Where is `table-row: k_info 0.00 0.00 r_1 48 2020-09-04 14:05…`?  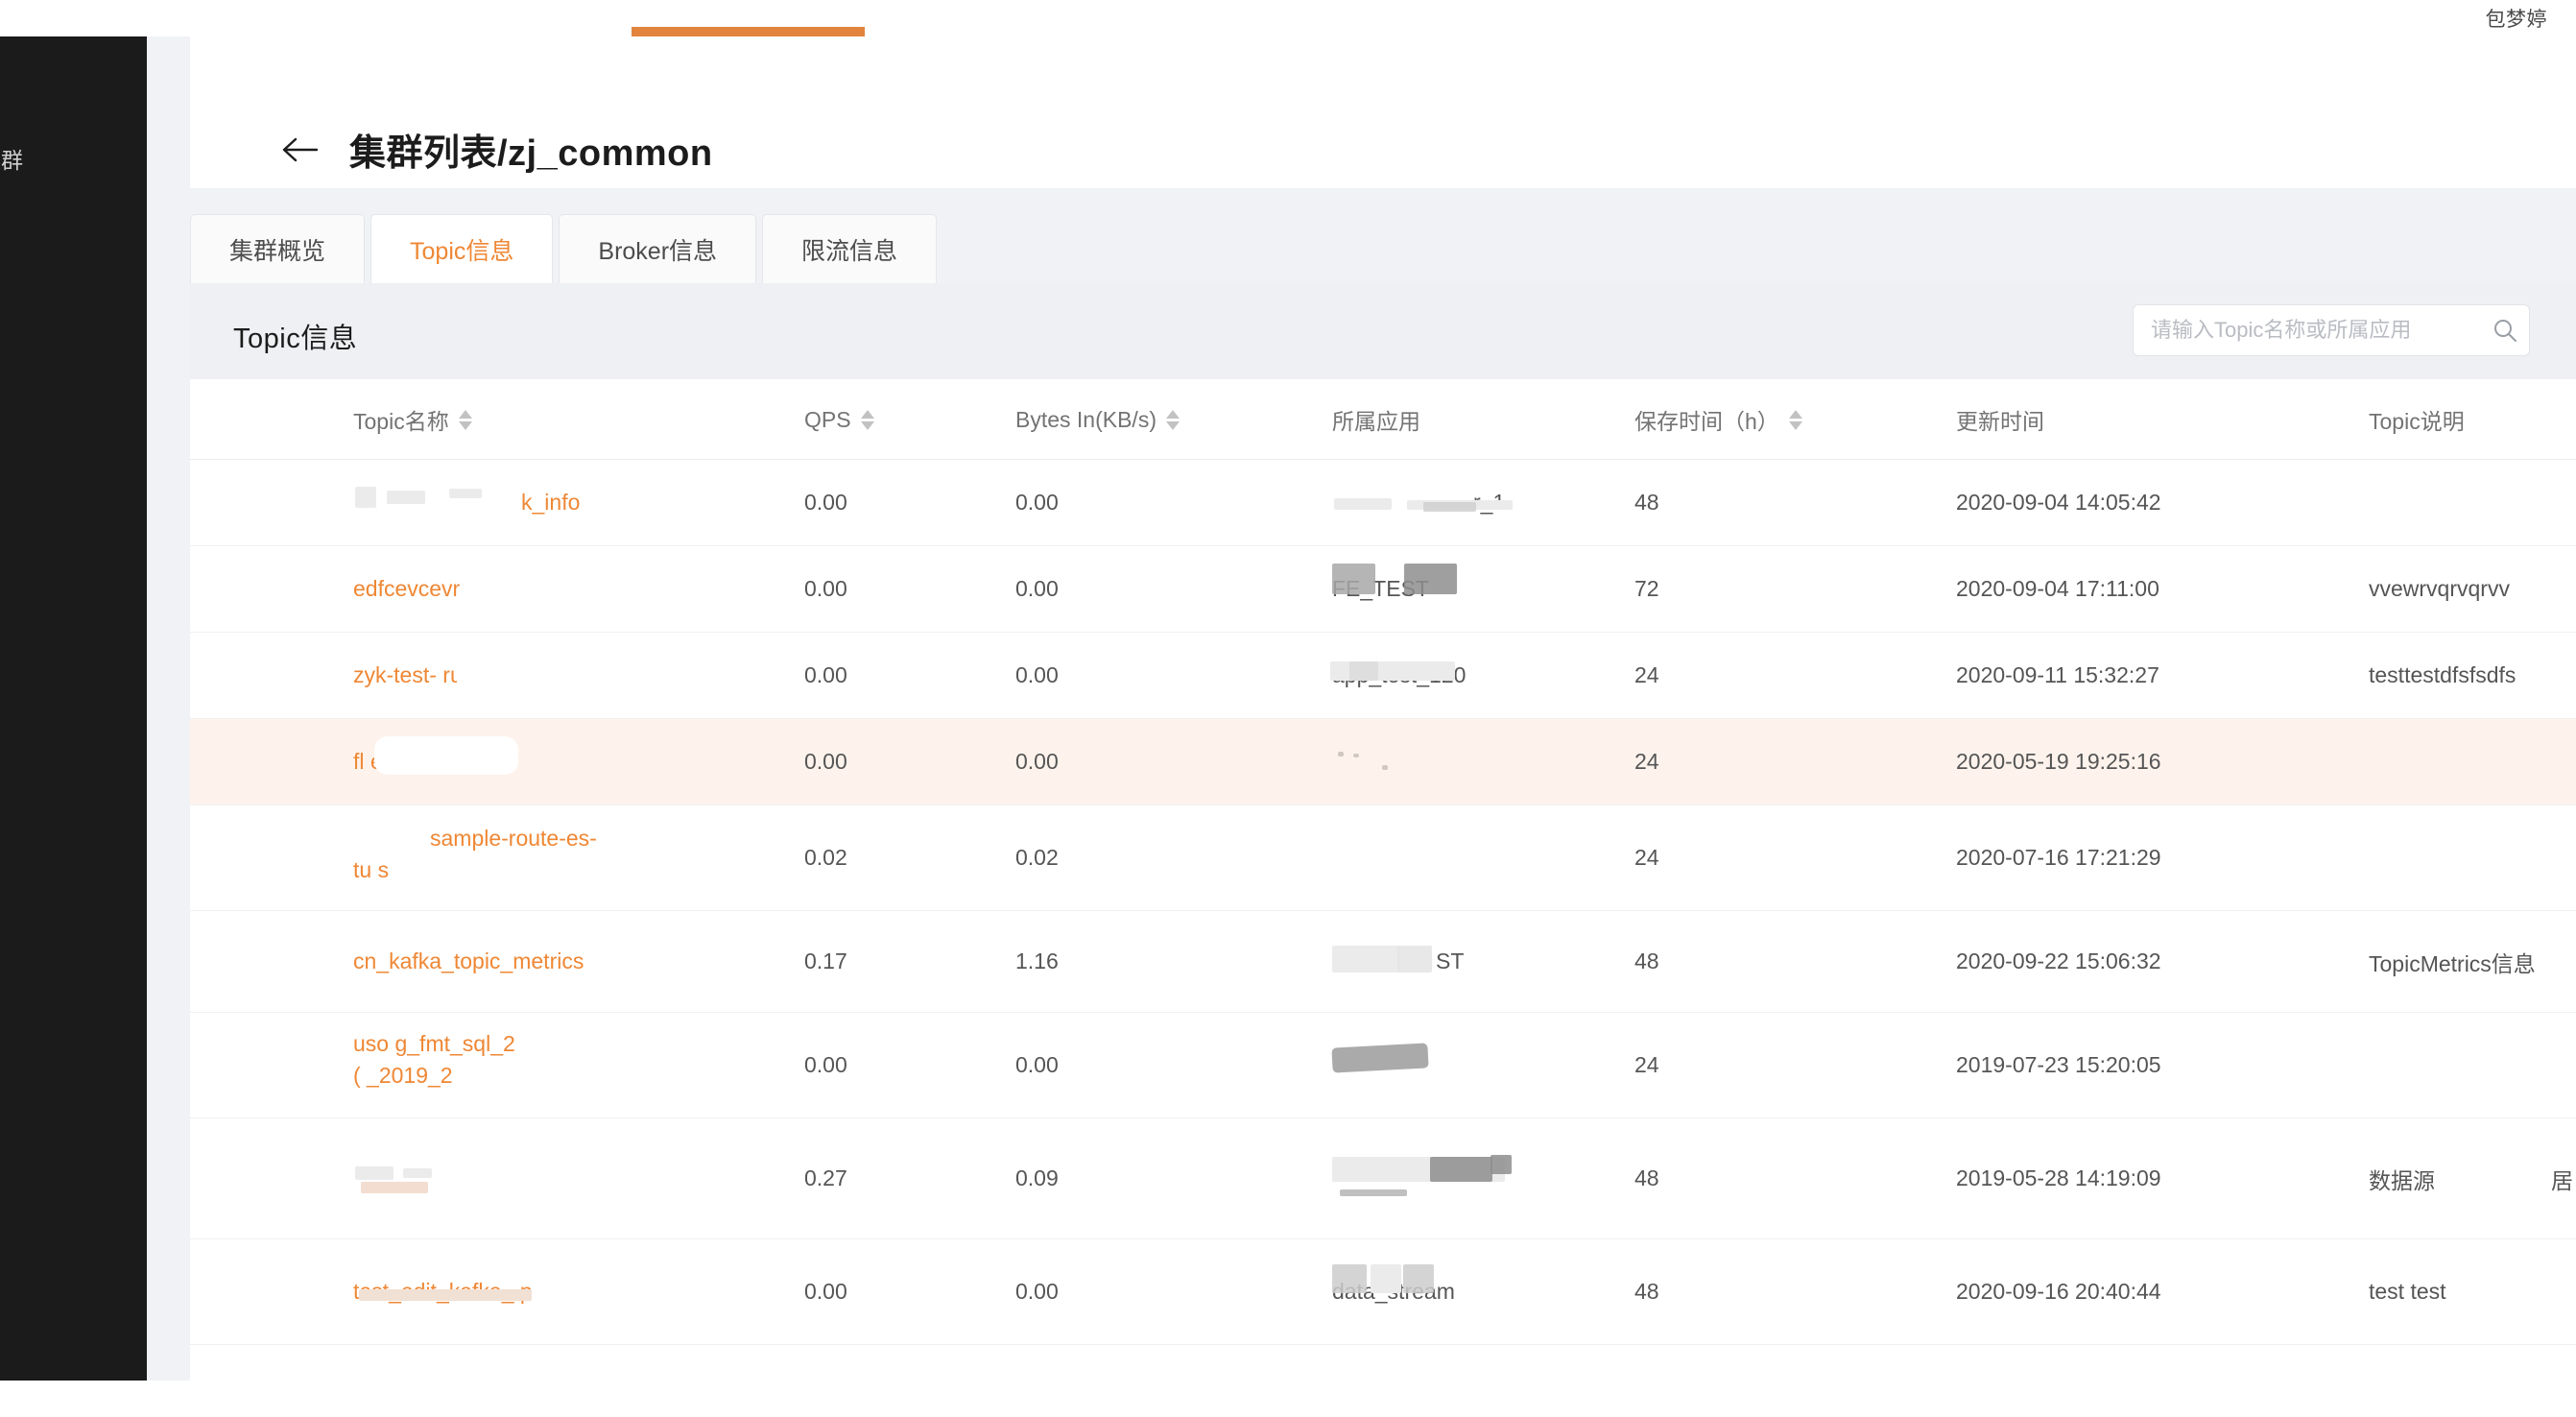
table-row: k_info 0.00 0.00 r_1 48 2020-09-04 14:05… is located at coordinates (1383, 503).